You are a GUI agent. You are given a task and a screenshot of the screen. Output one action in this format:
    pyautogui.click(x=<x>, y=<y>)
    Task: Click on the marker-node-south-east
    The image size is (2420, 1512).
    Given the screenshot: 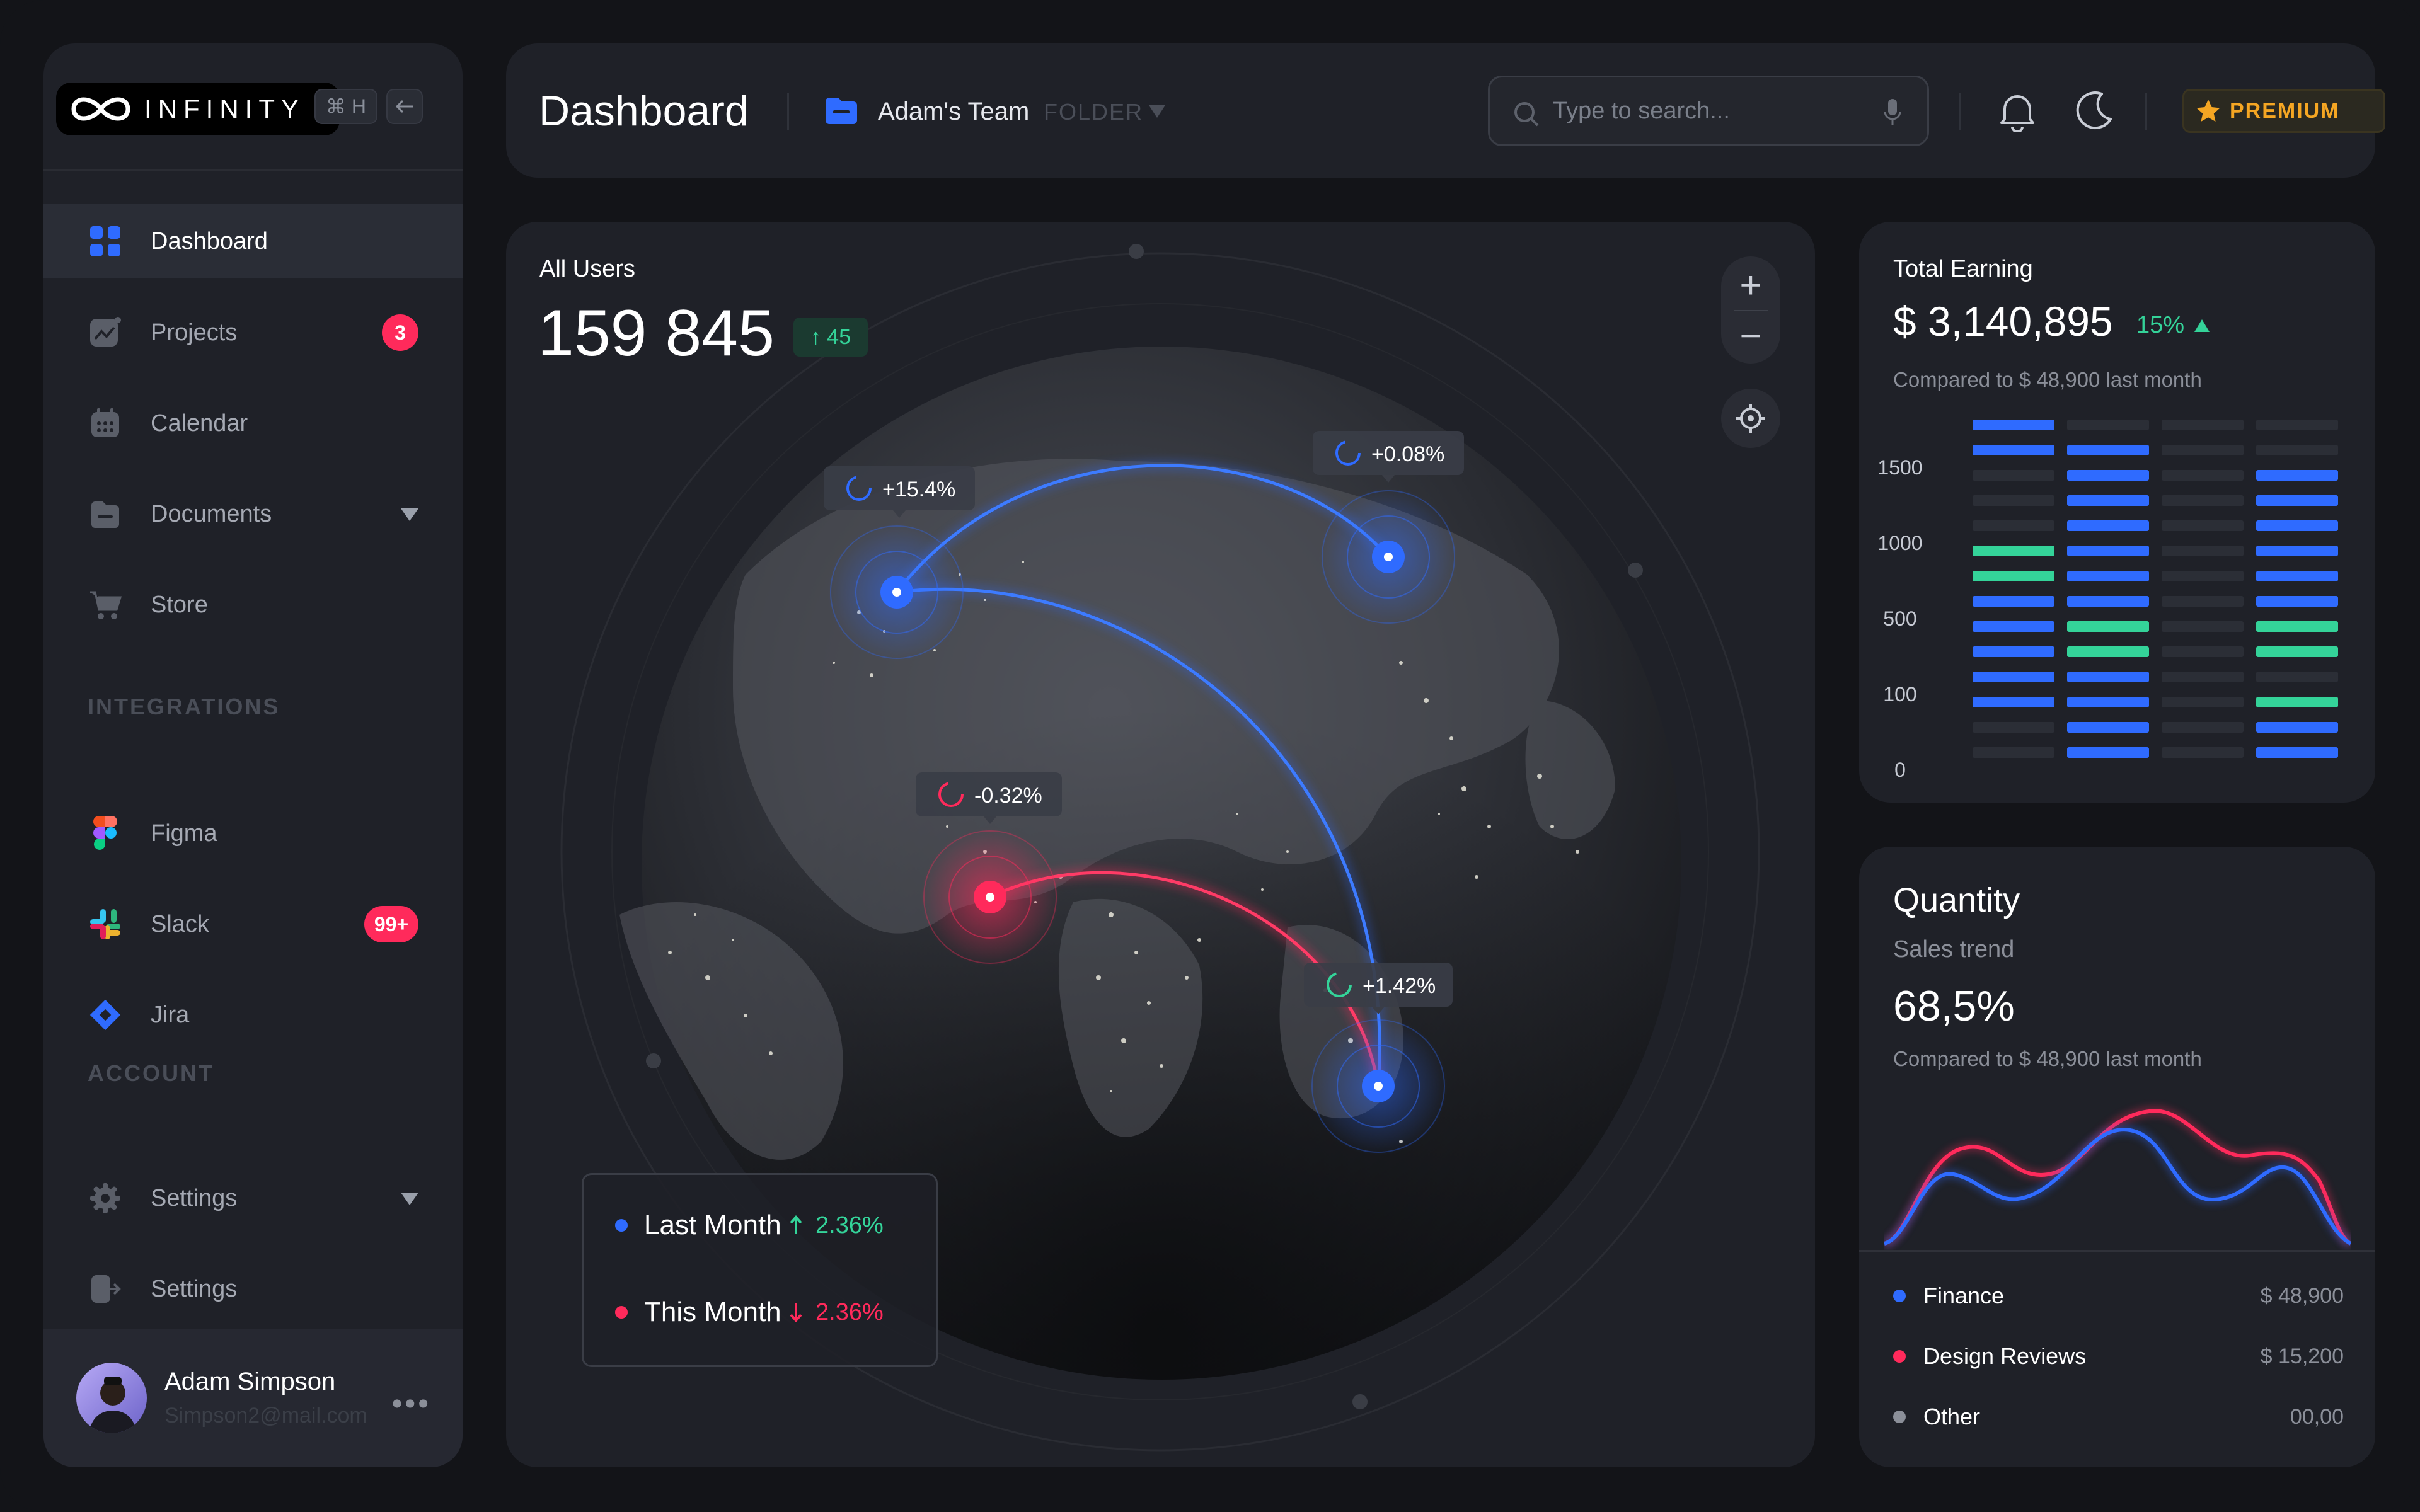 What is the action you would take?
    pyautogui.click(x=1379, y=1086)
    